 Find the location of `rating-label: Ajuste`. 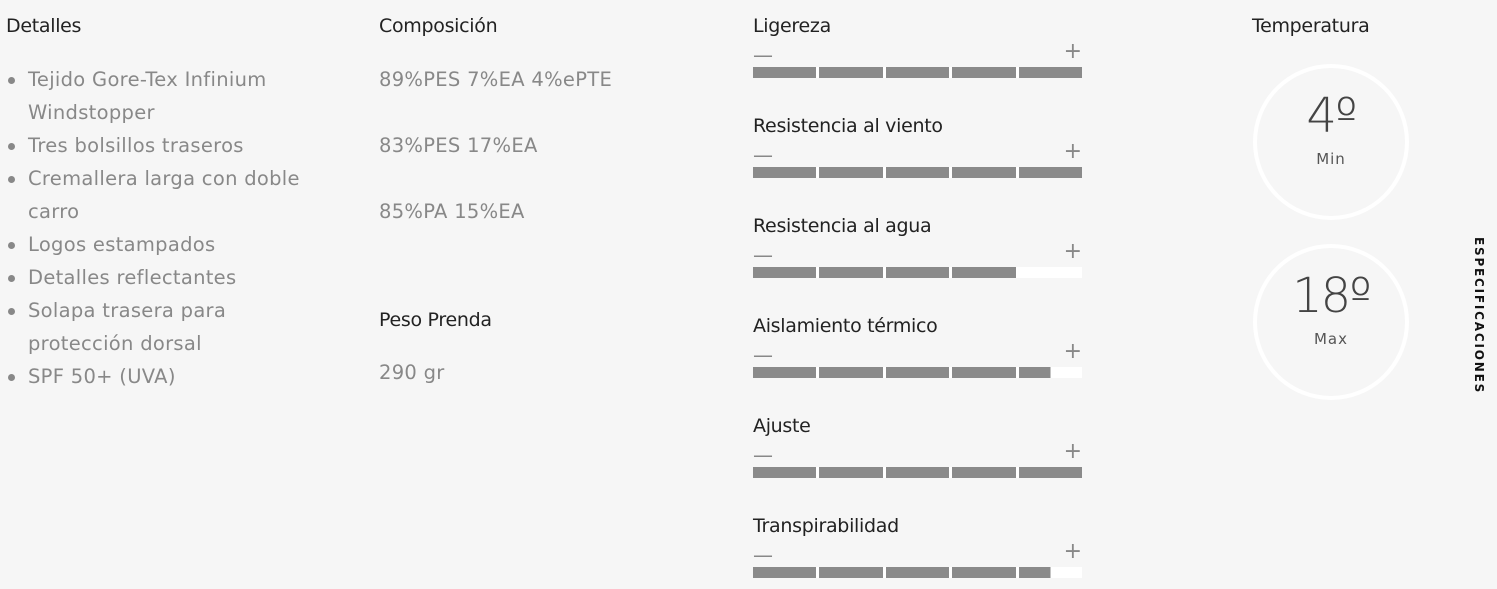

rating-label: Ajuste is located at coordinates (782, 426).